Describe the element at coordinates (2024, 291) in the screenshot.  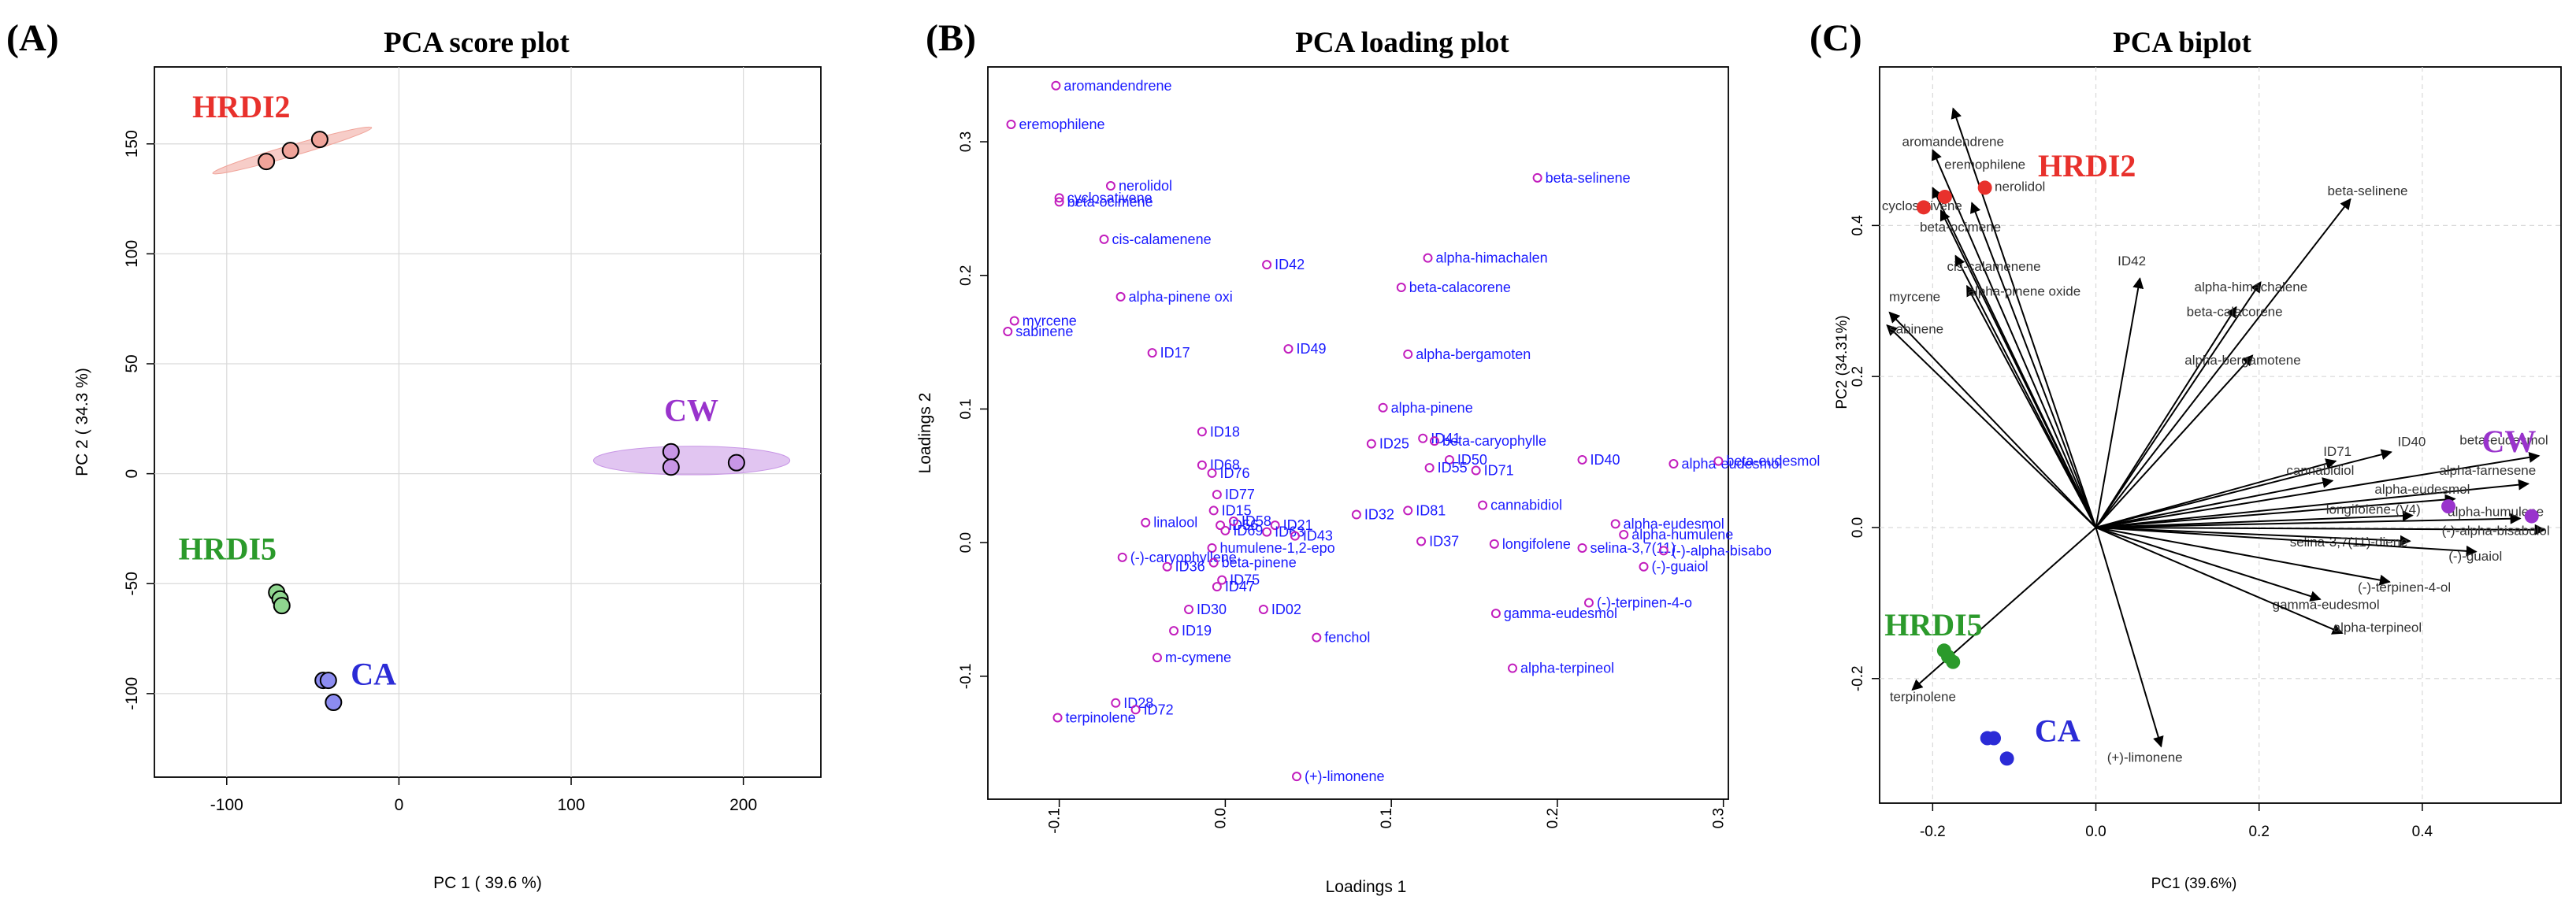
I see `loading-arrow-label: alpha-pinene oxide` at that location.